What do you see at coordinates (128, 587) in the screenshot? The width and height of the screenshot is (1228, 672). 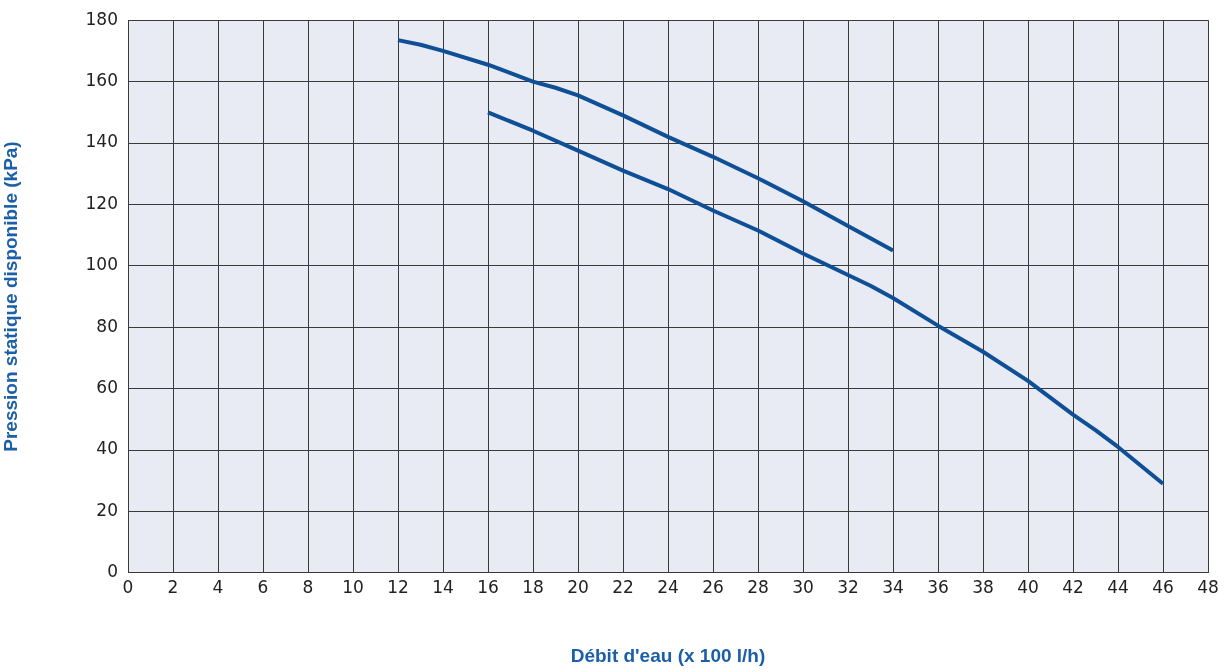 I see `x-tick-label: 0` at bounding box center [128, 587].